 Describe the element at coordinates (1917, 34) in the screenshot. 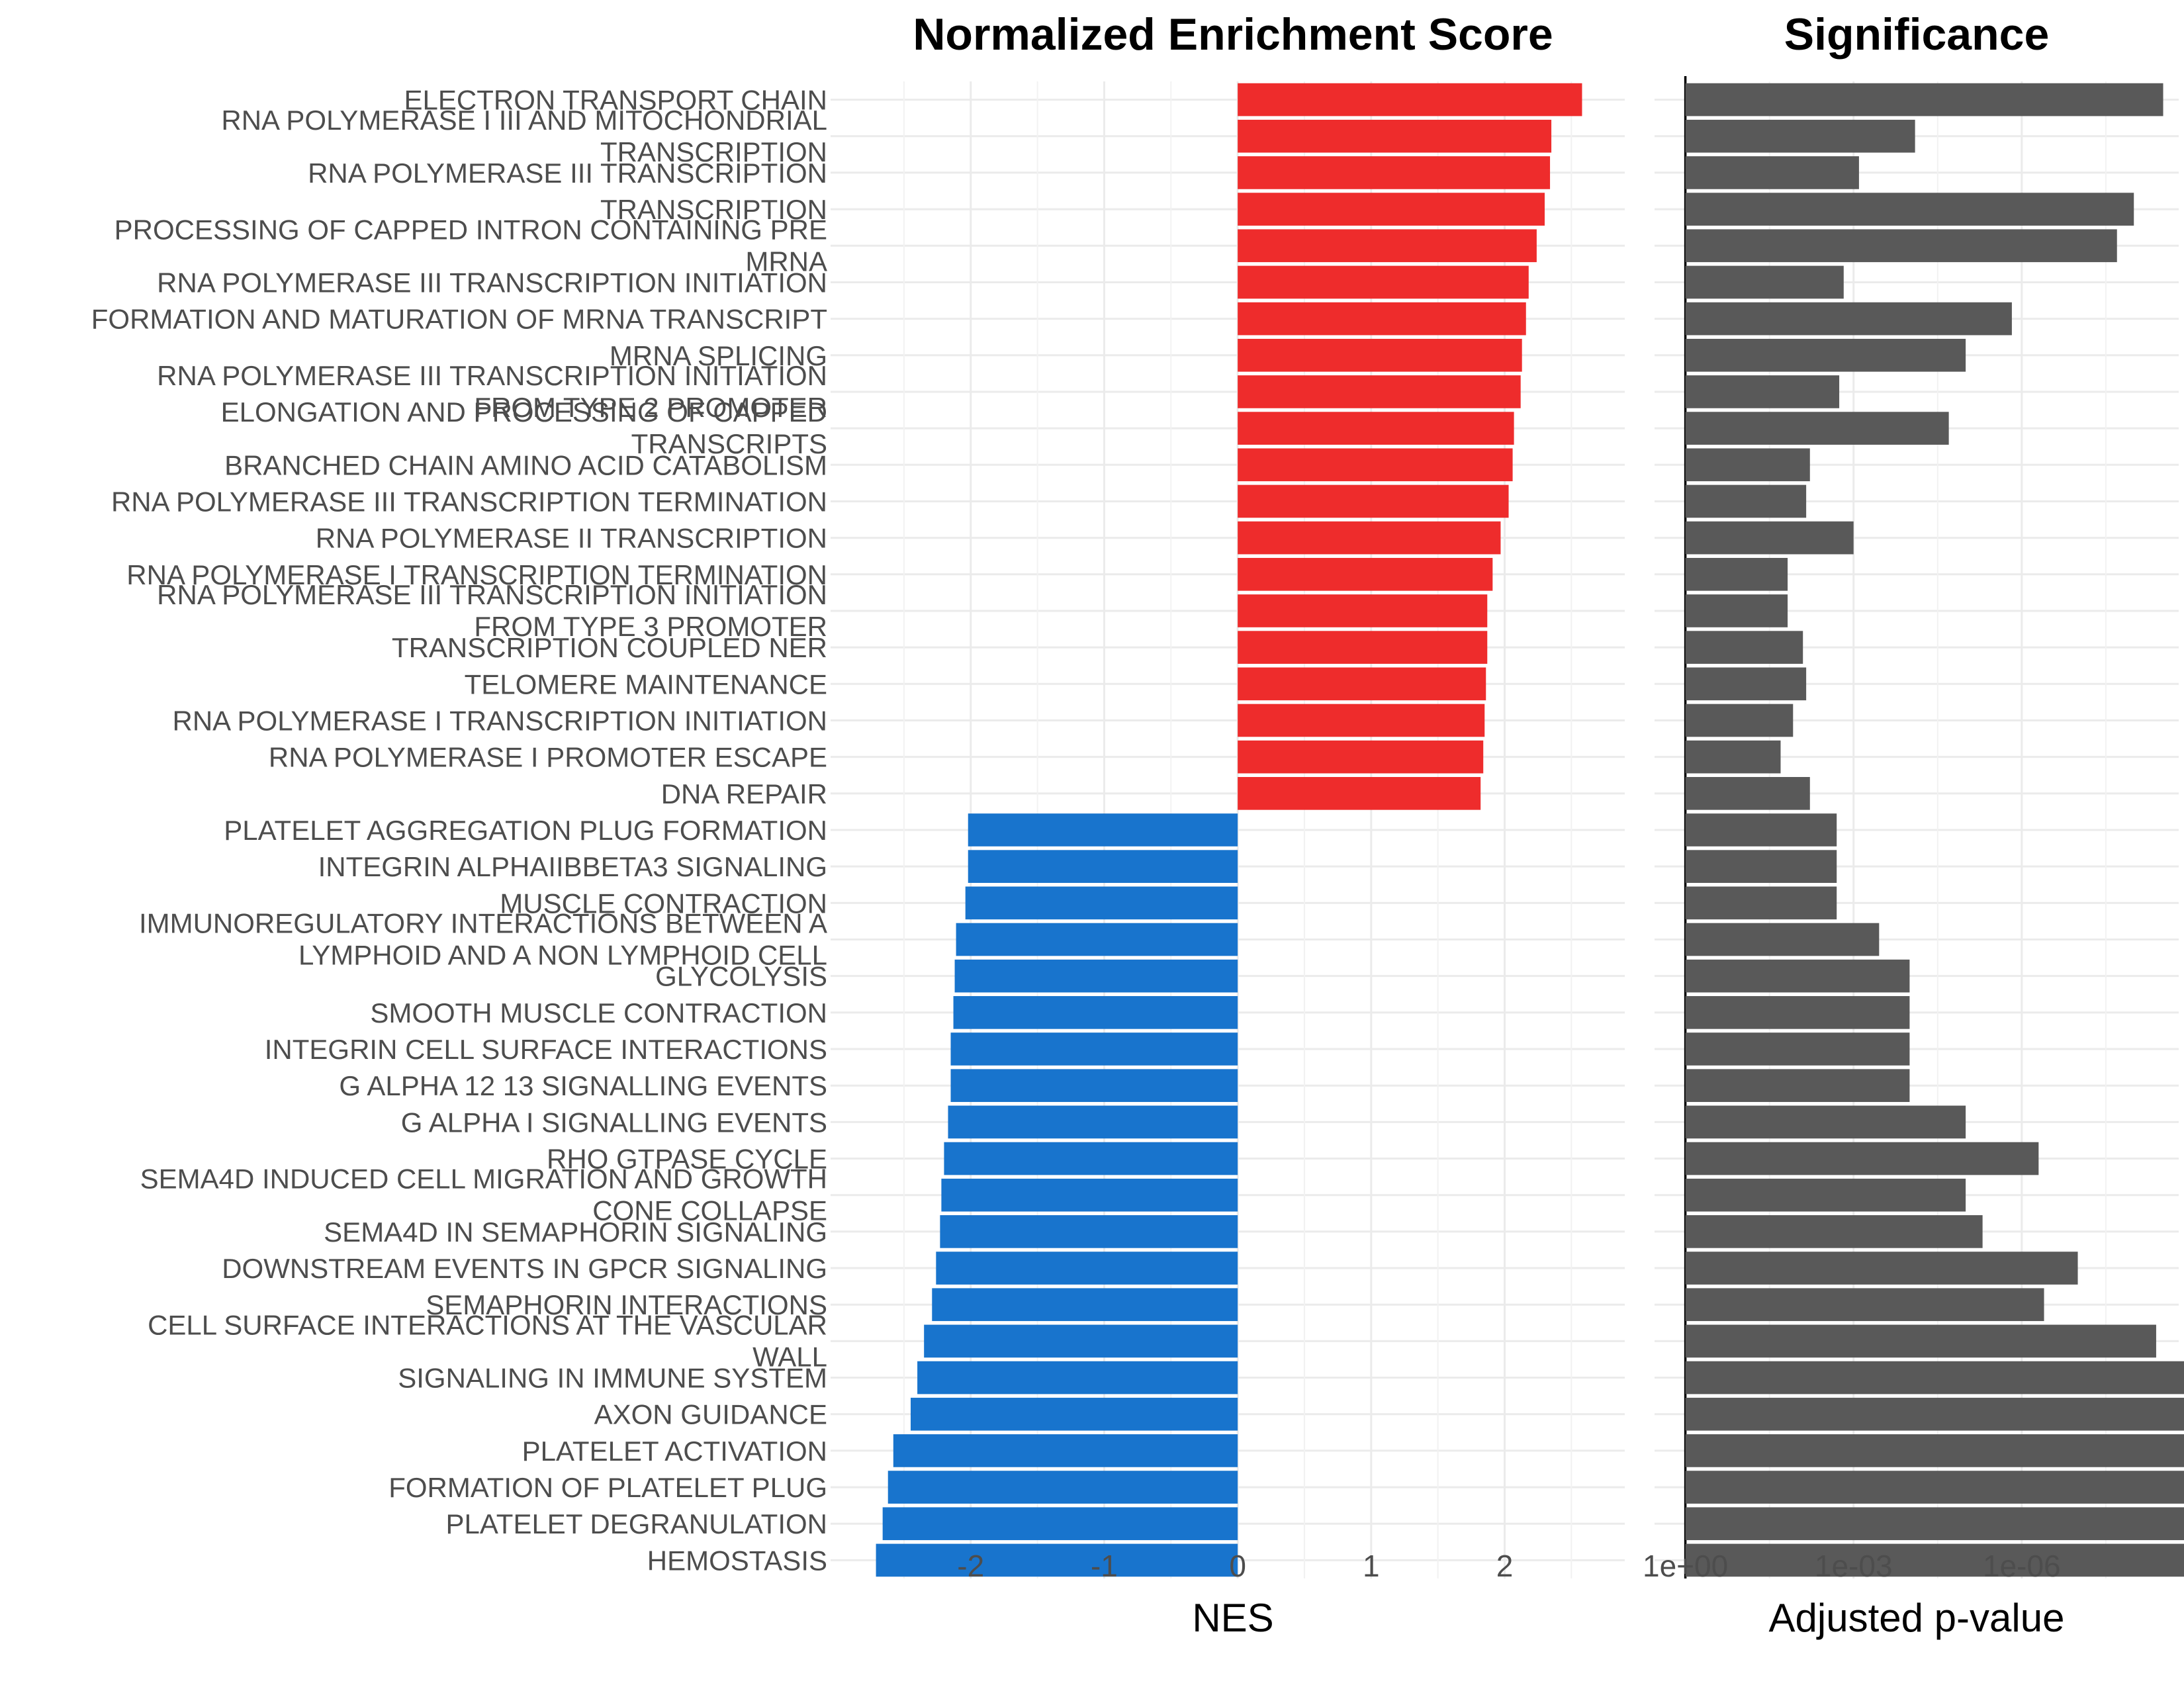

I see `significance-panel-title: Significance` at that location.